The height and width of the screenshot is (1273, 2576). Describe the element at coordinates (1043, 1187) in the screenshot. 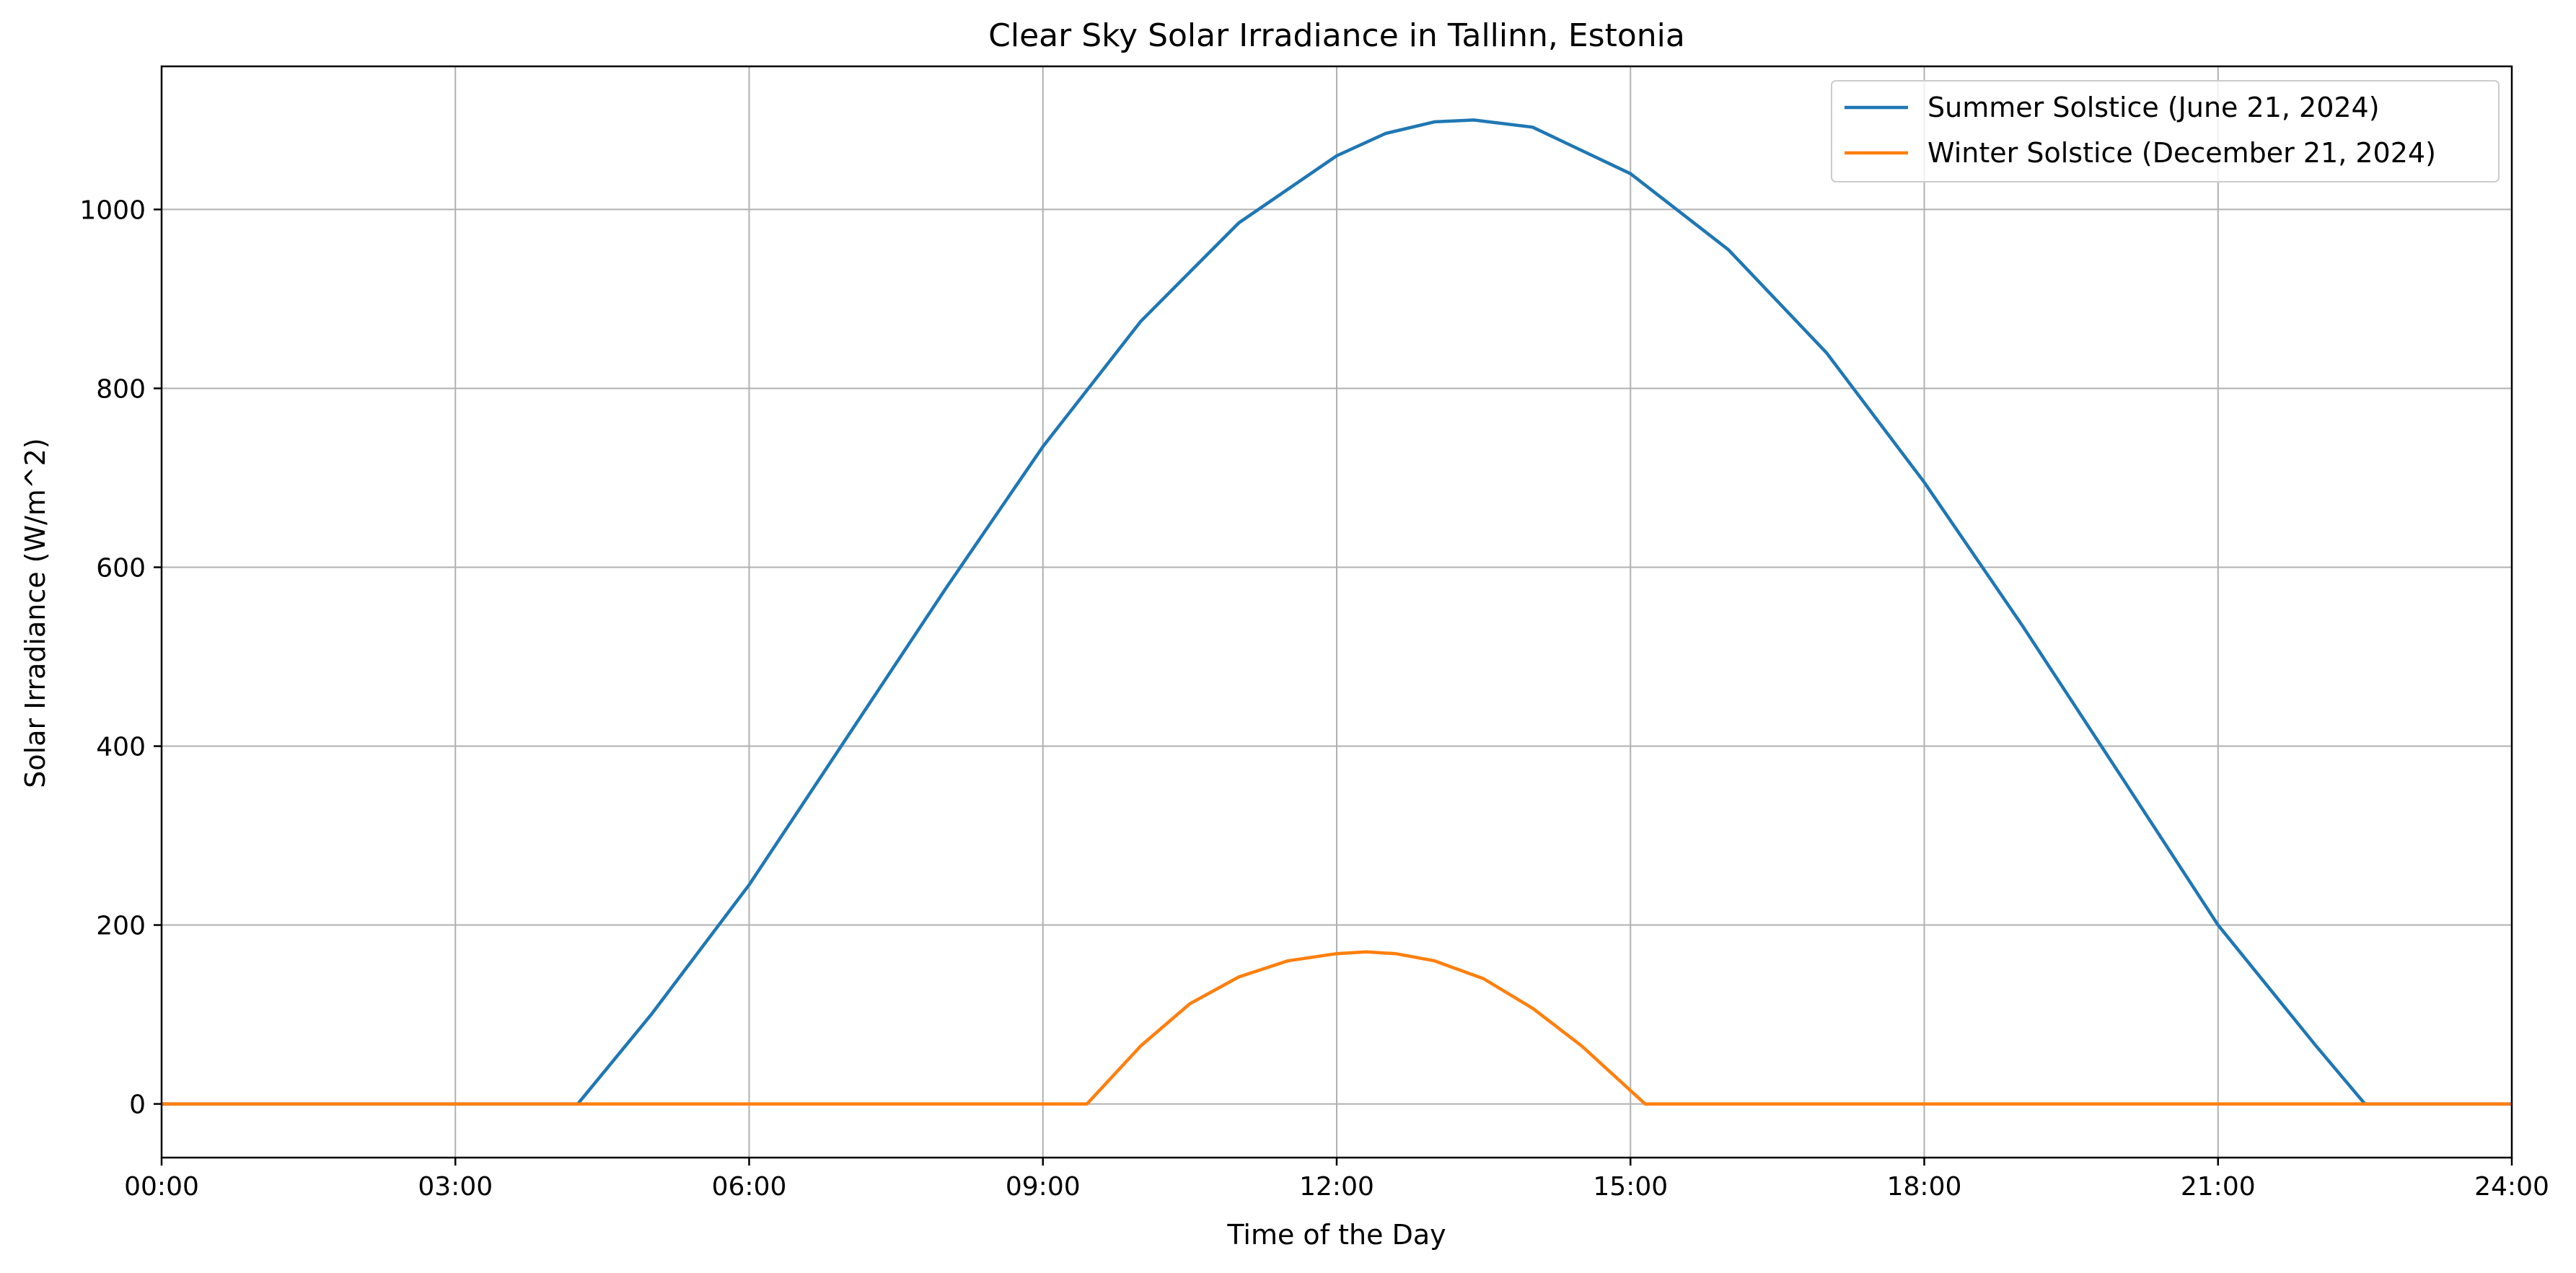

I see `x-tick-label: 09:00` at that location.